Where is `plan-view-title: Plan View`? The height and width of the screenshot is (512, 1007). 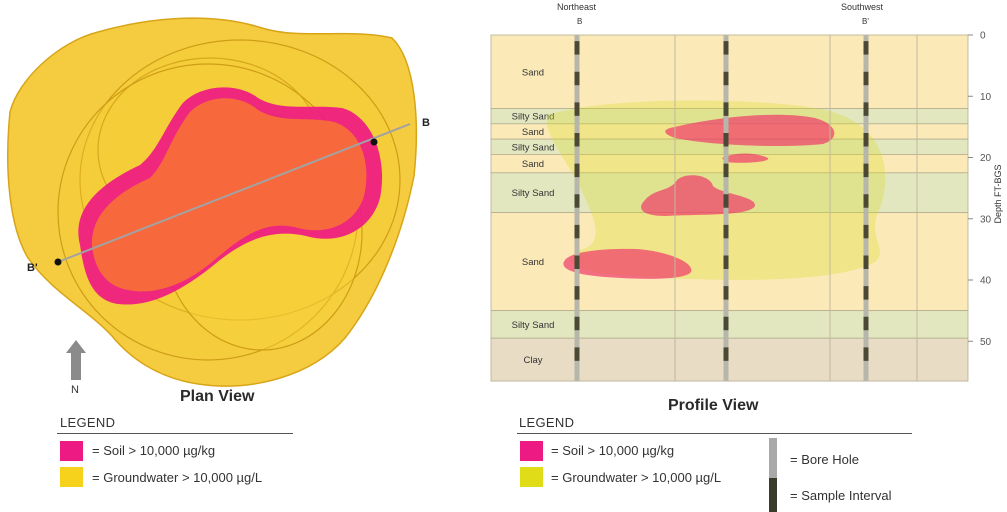
plan-view-title: Plan View is located at coordinates (217, 396).